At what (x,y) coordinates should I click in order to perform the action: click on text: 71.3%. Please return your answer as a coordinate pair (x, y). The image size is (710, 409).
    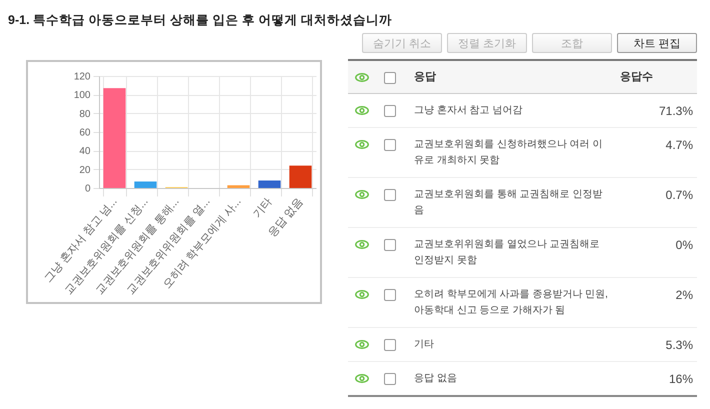
    Looking at the image, I should click on (675, 111).